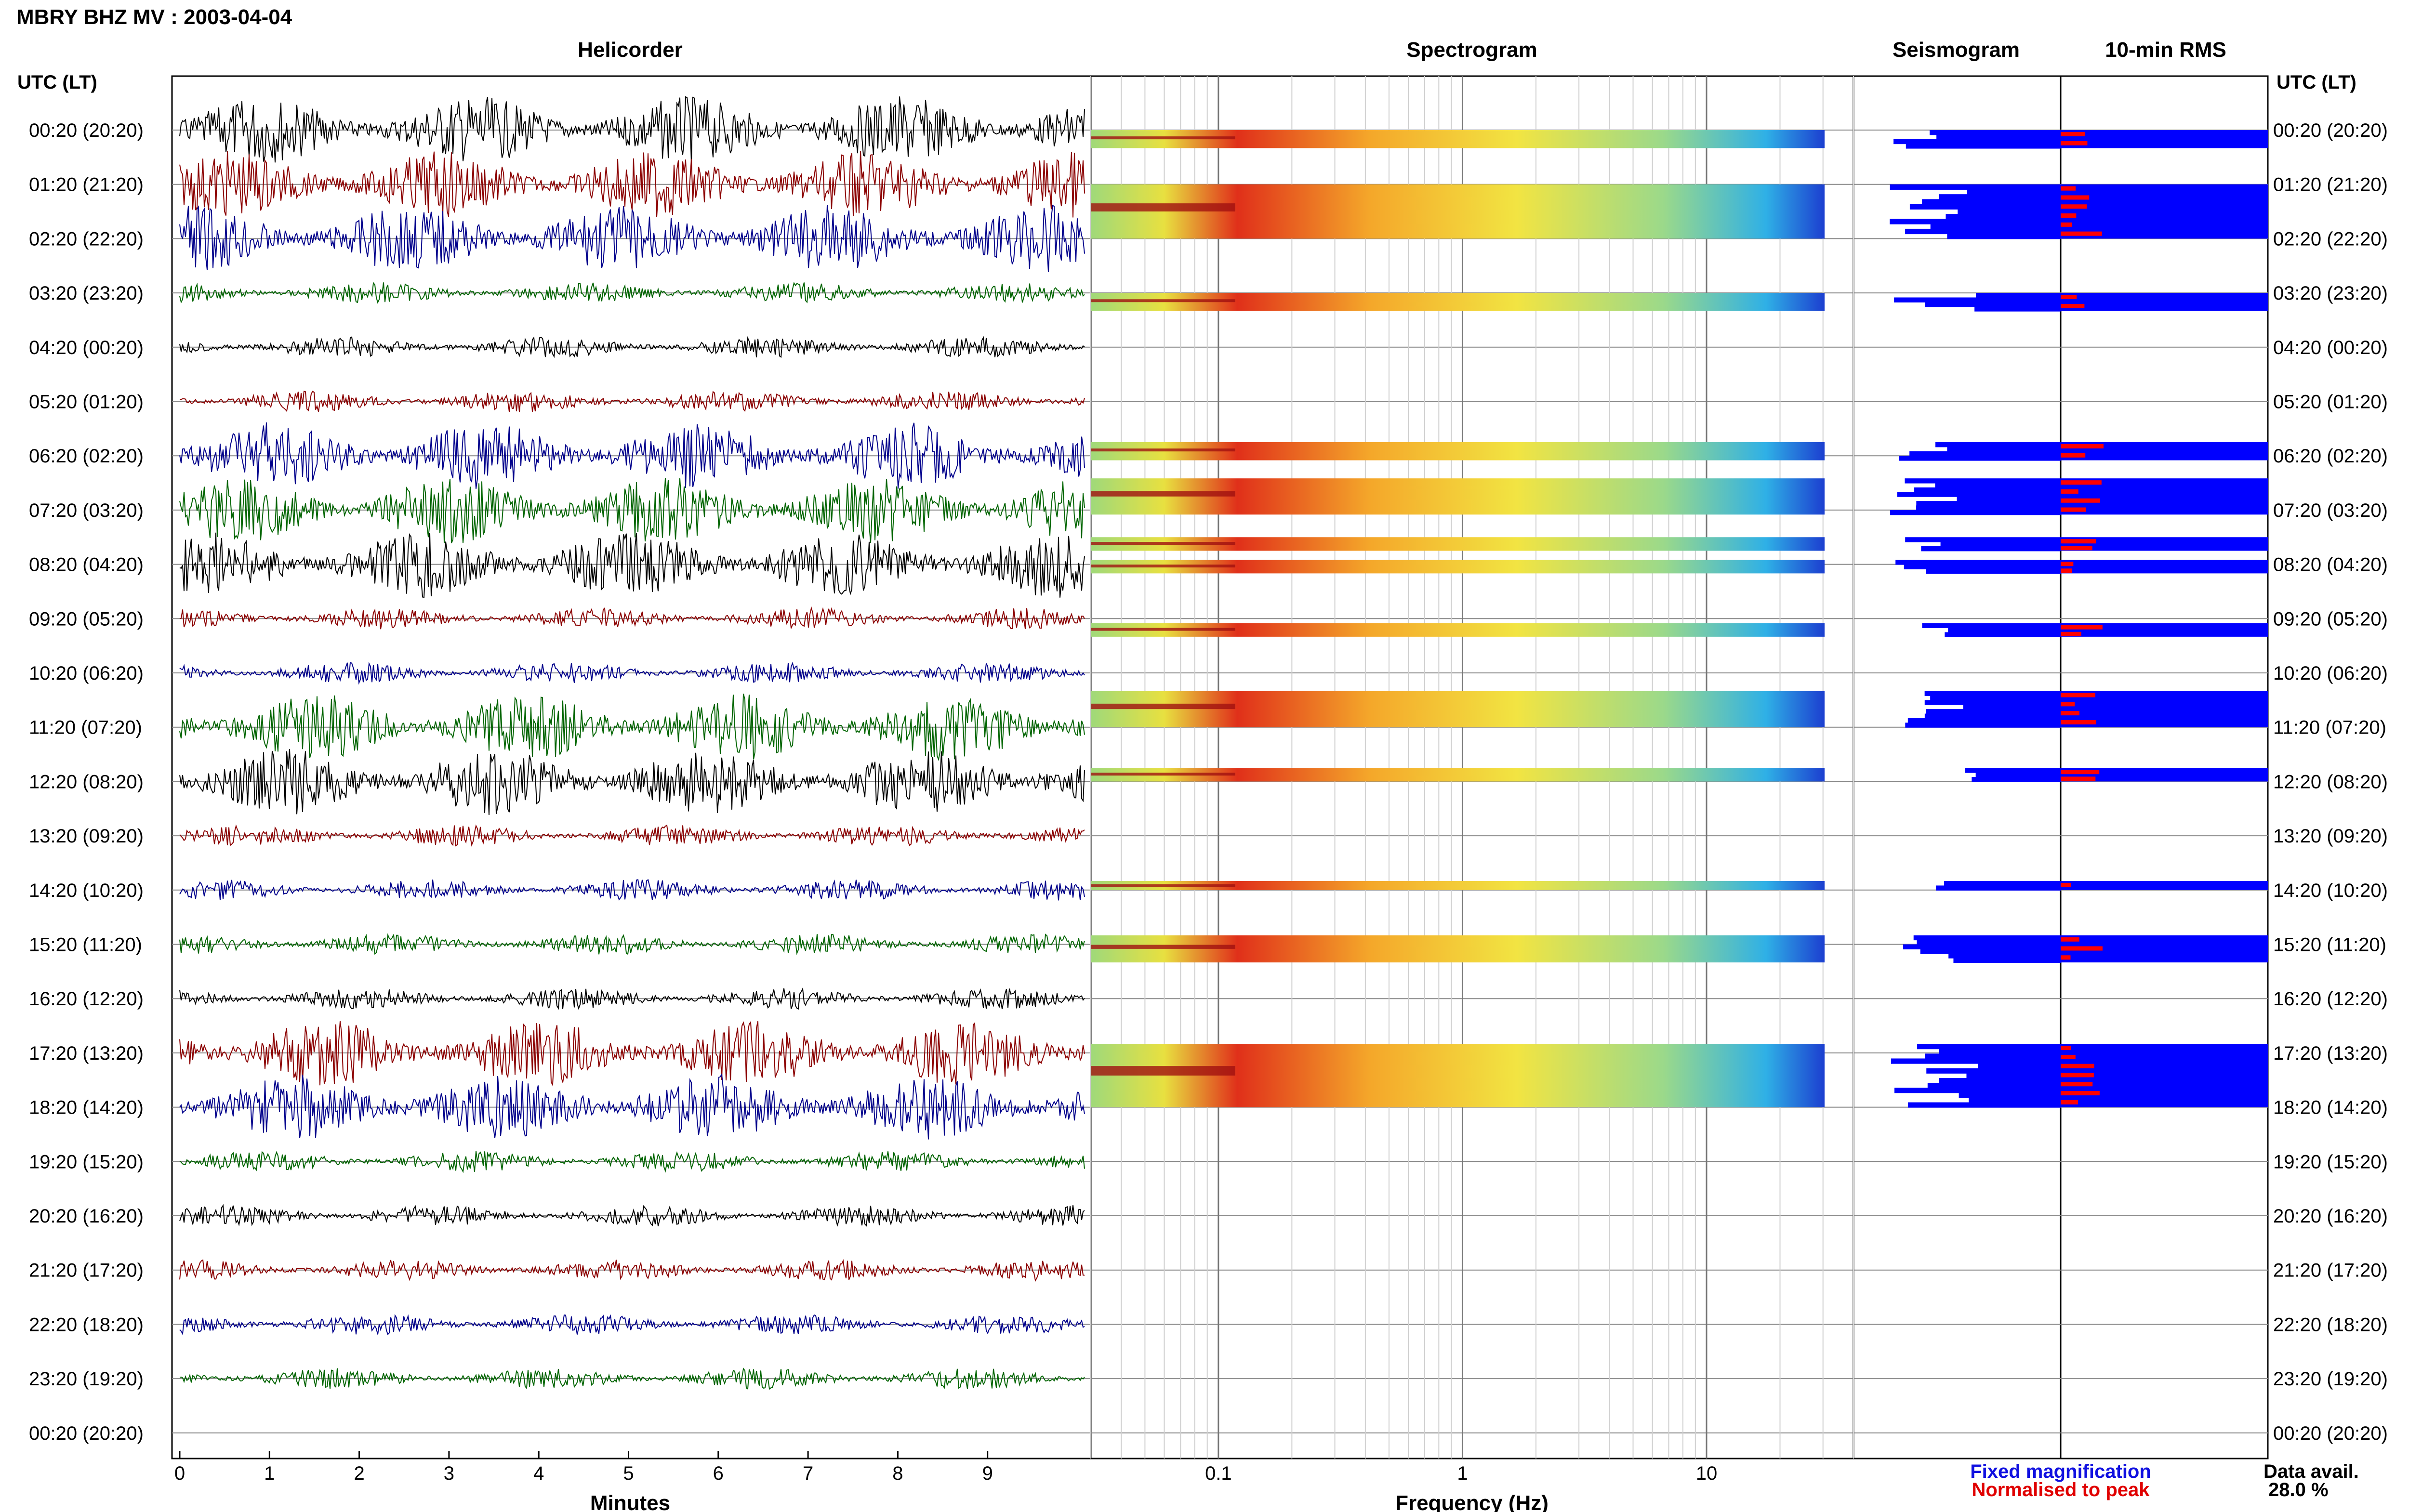 The height and width of the screenshot is (1512, 2409). What do you see at coordinates (154, 17) in the screenshot?
I see `page-title: MBRY BHZ MV : 2003-04-04` at bounding box center [154, 17].